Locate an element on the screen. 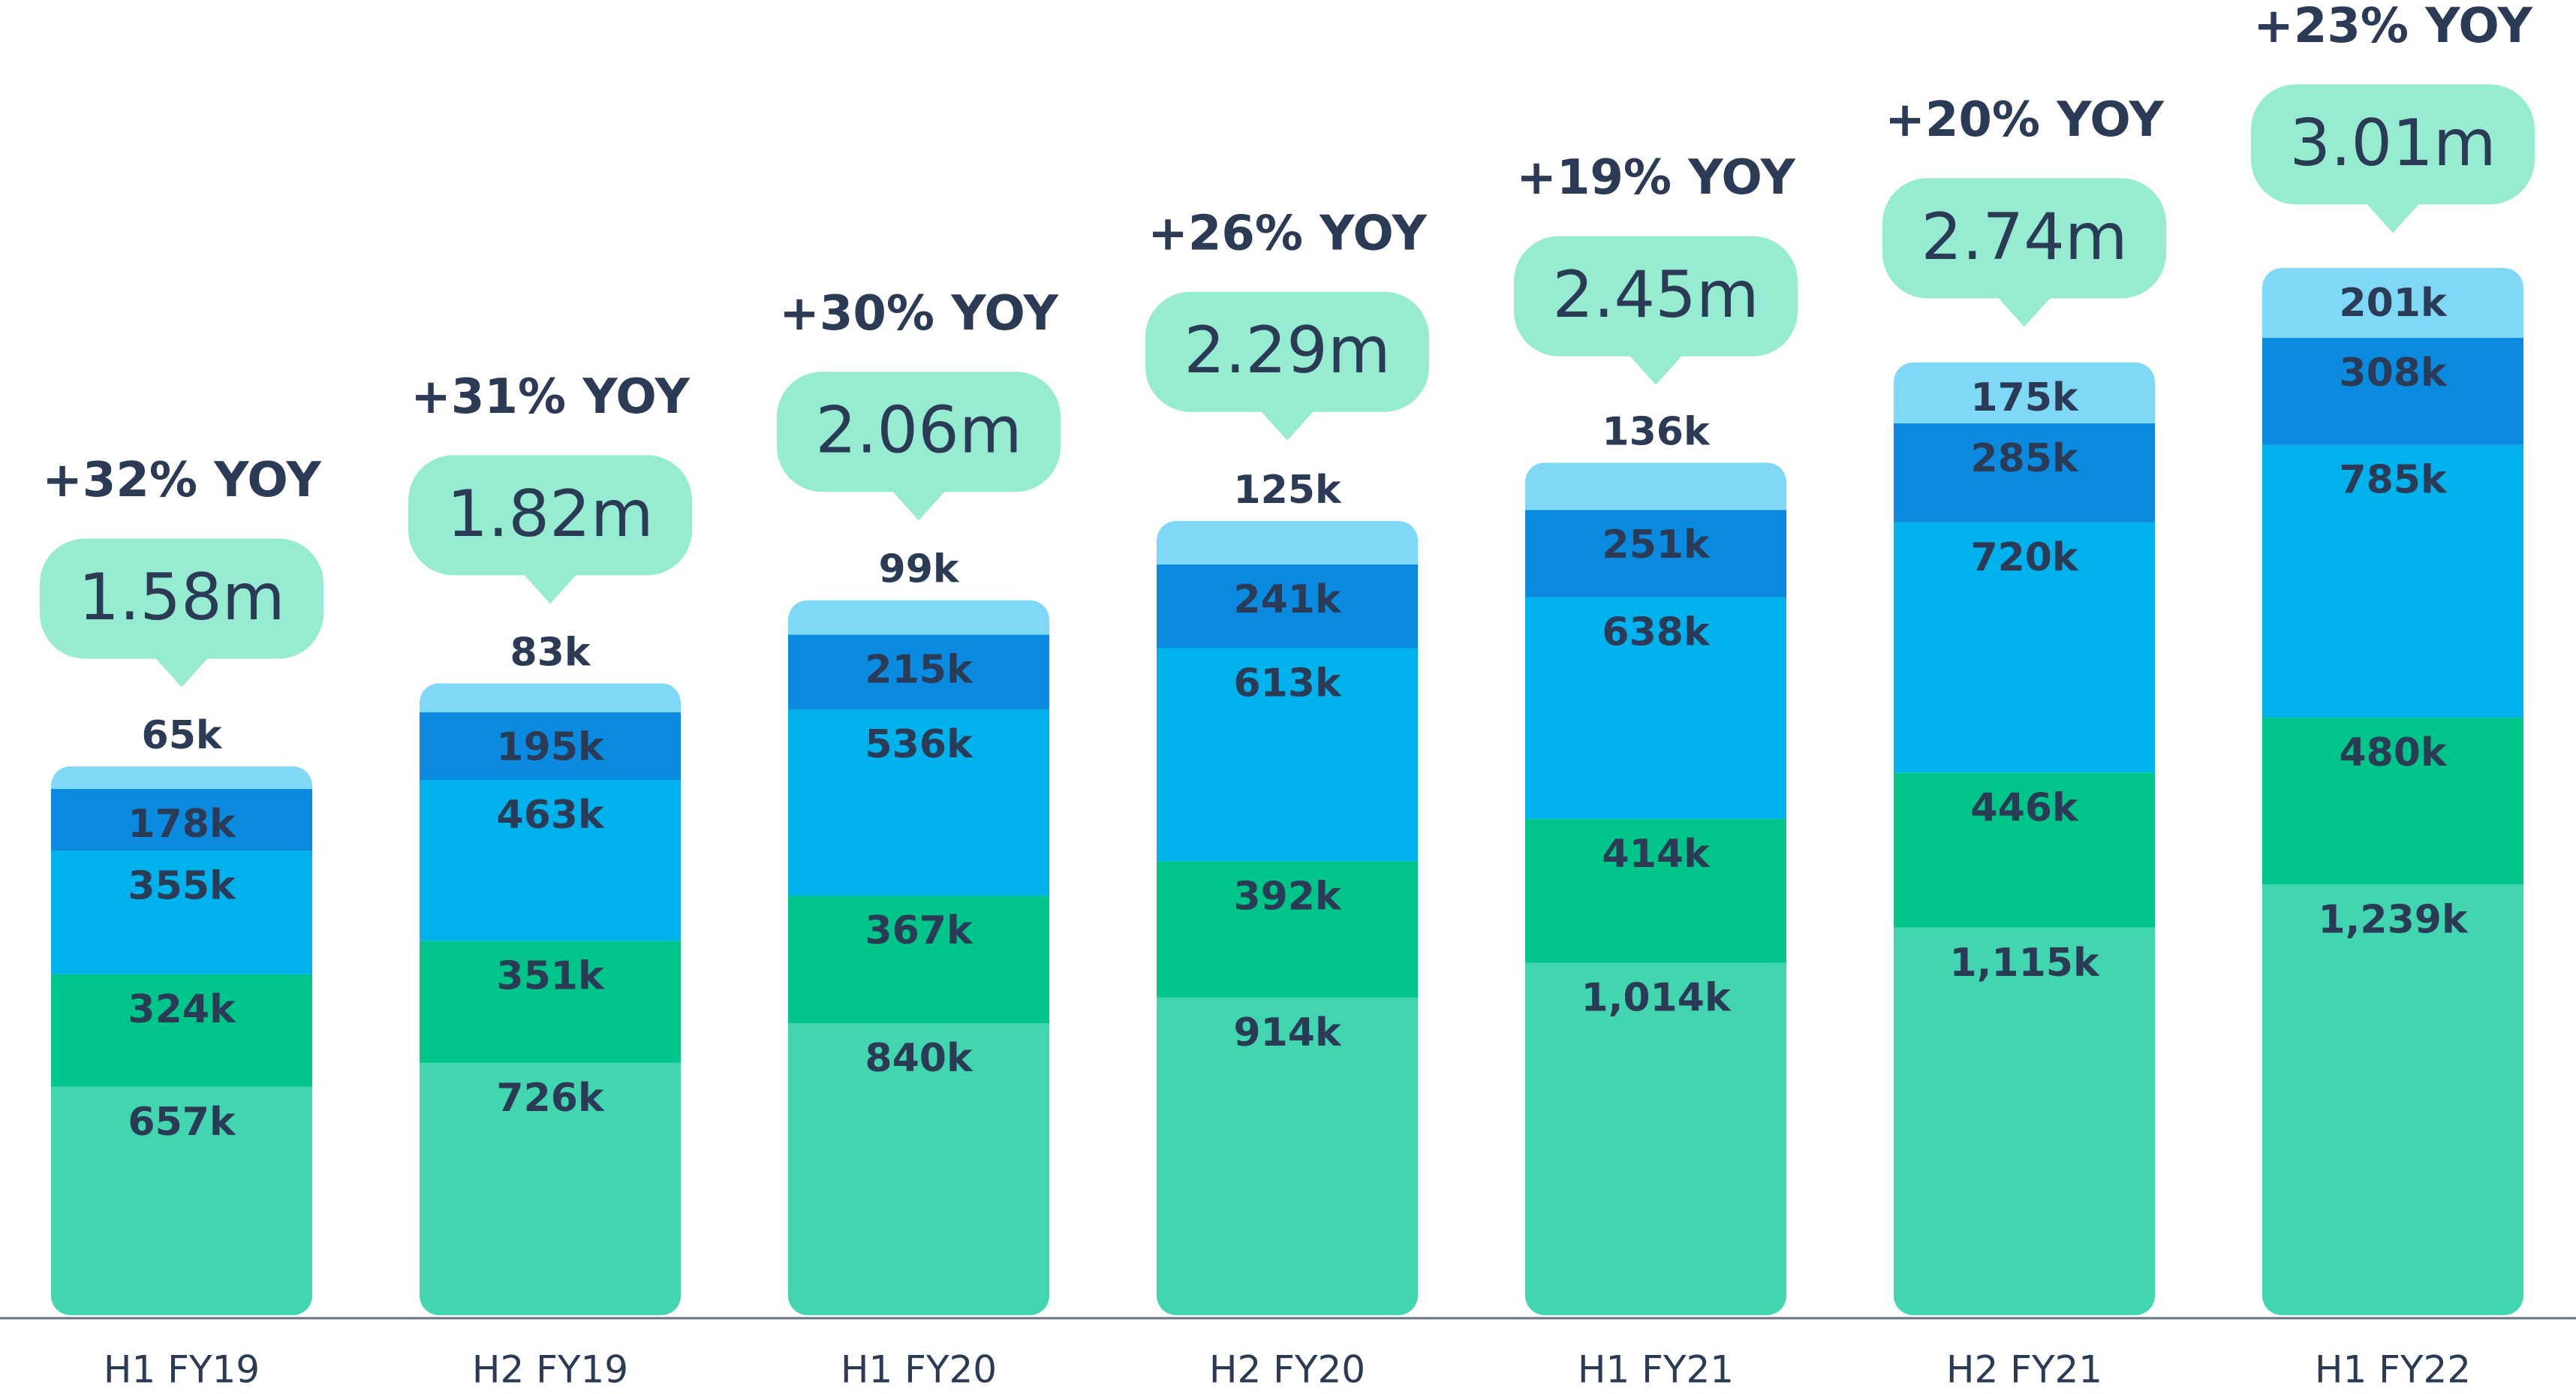  growth-label: +20% YOY is located at coordinates (2024, 120).